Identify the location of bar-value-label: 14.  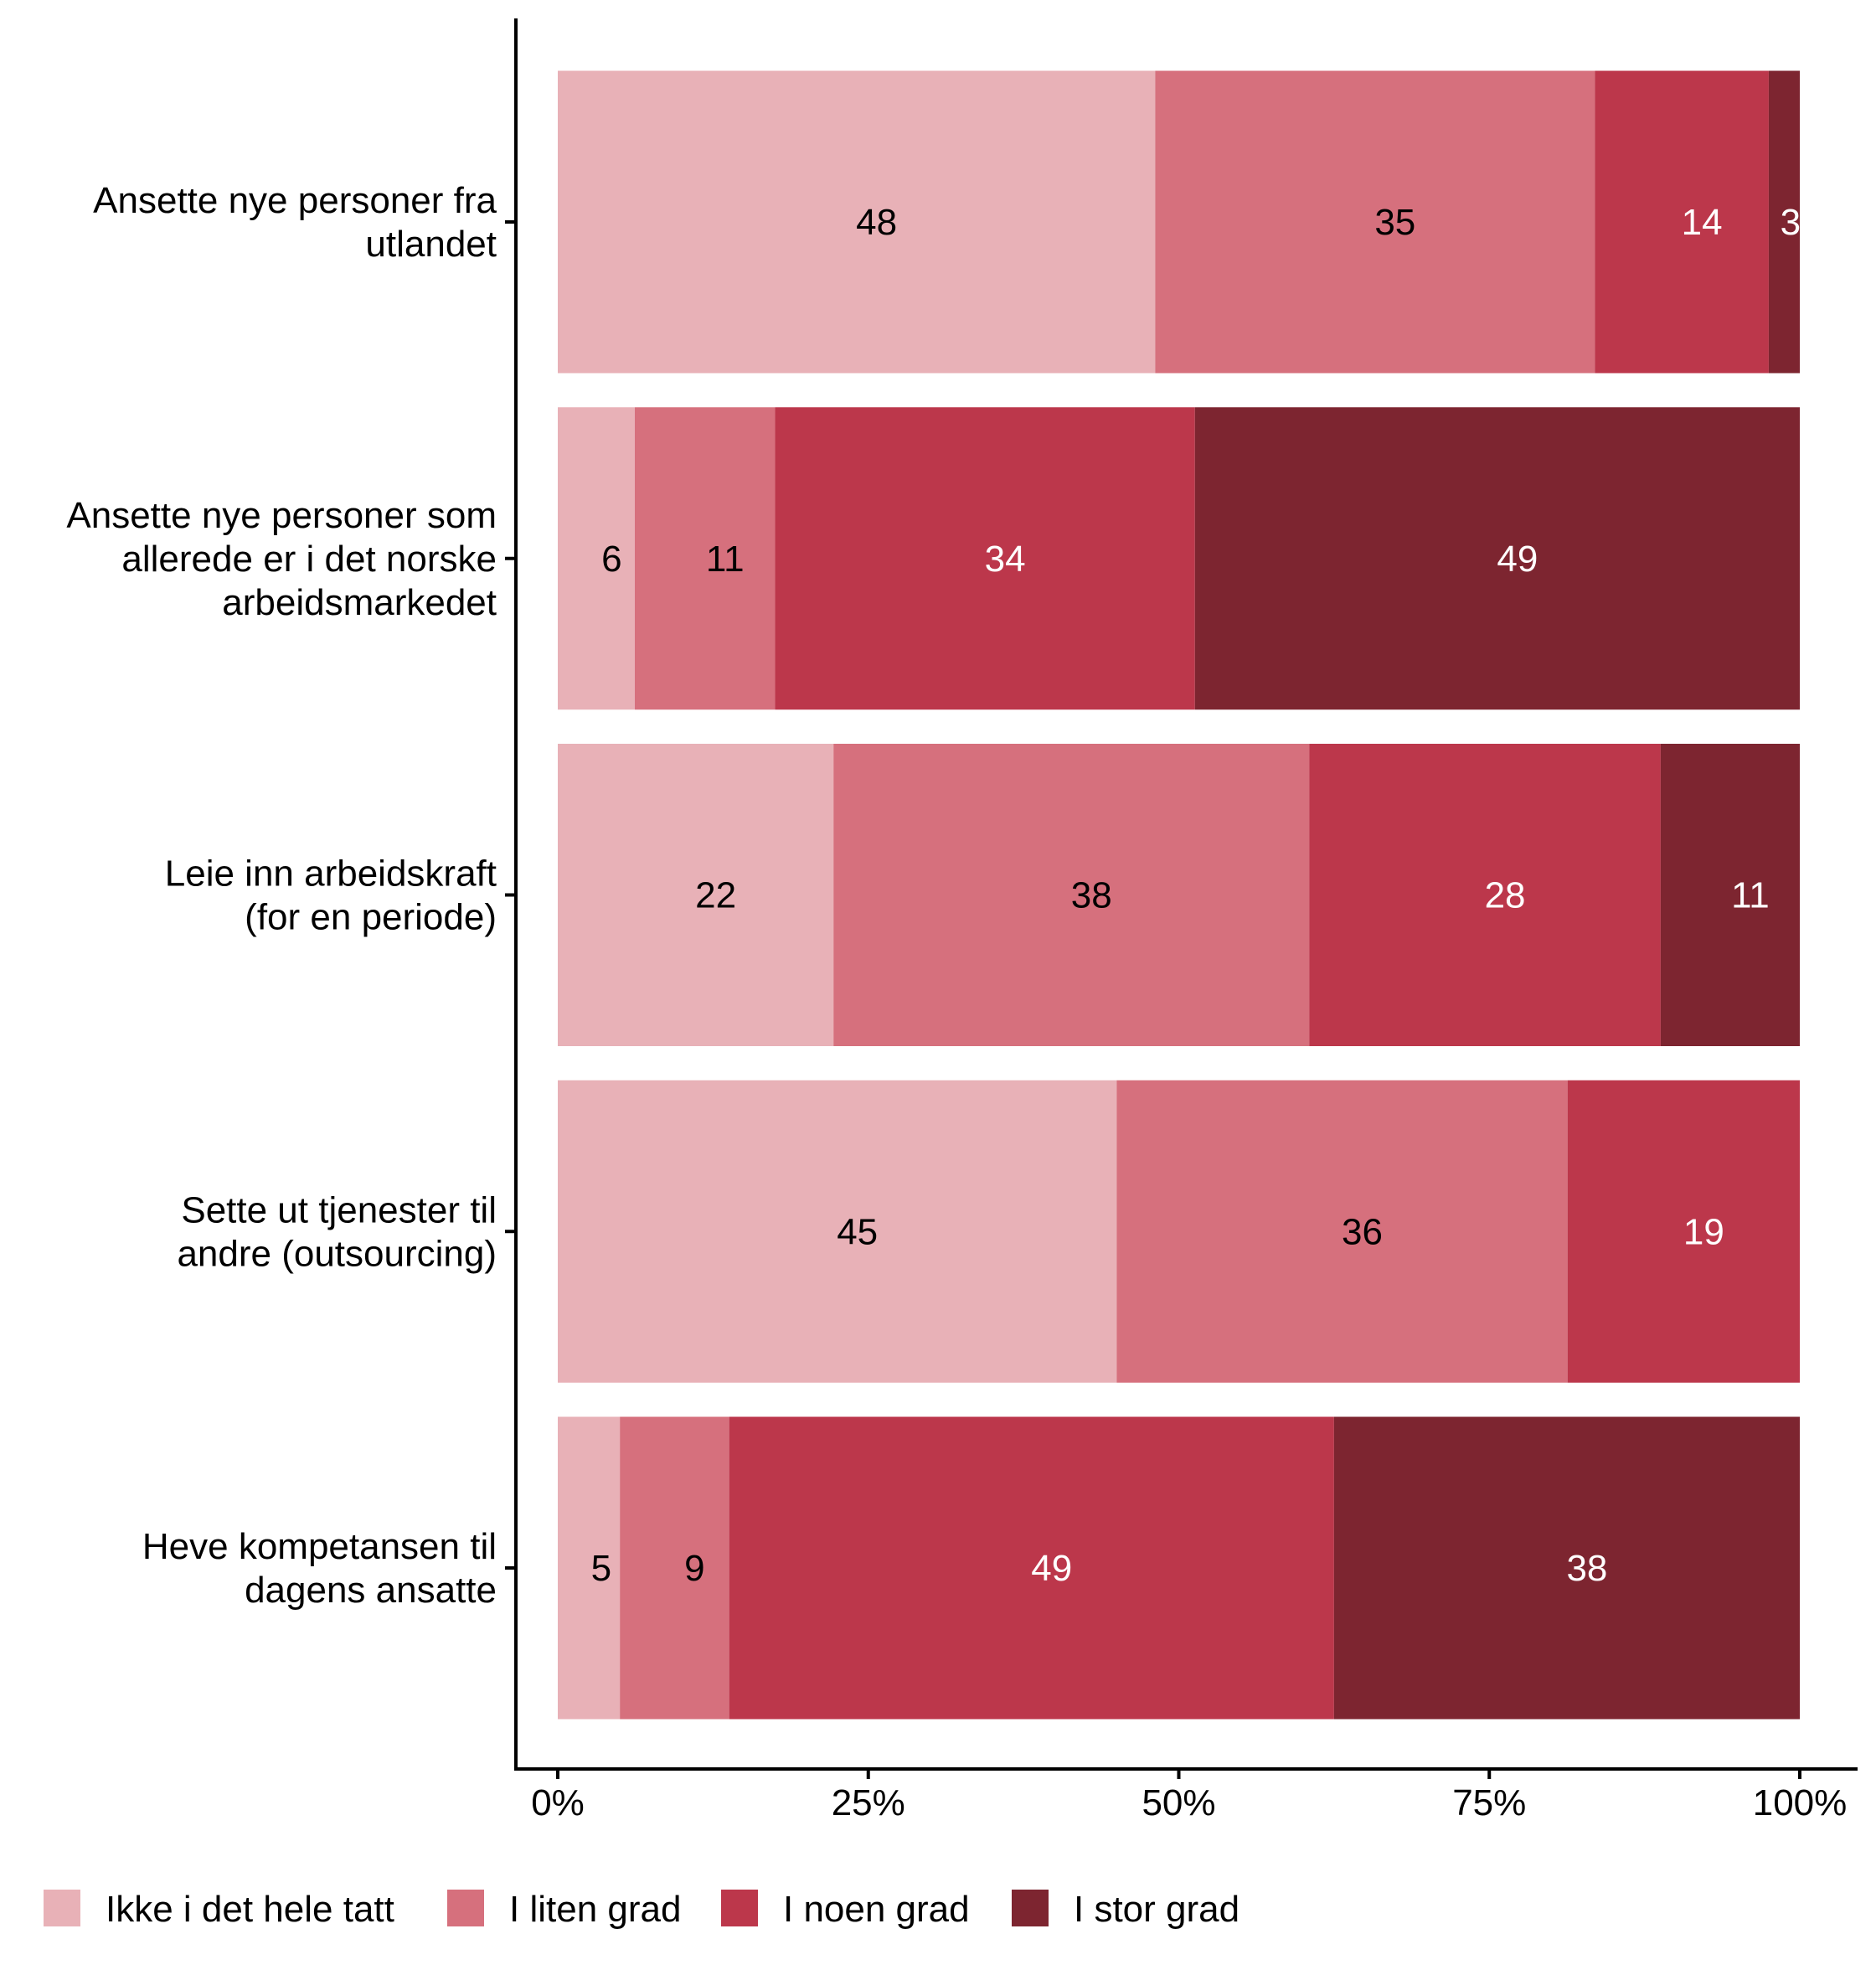
(1702, 222).